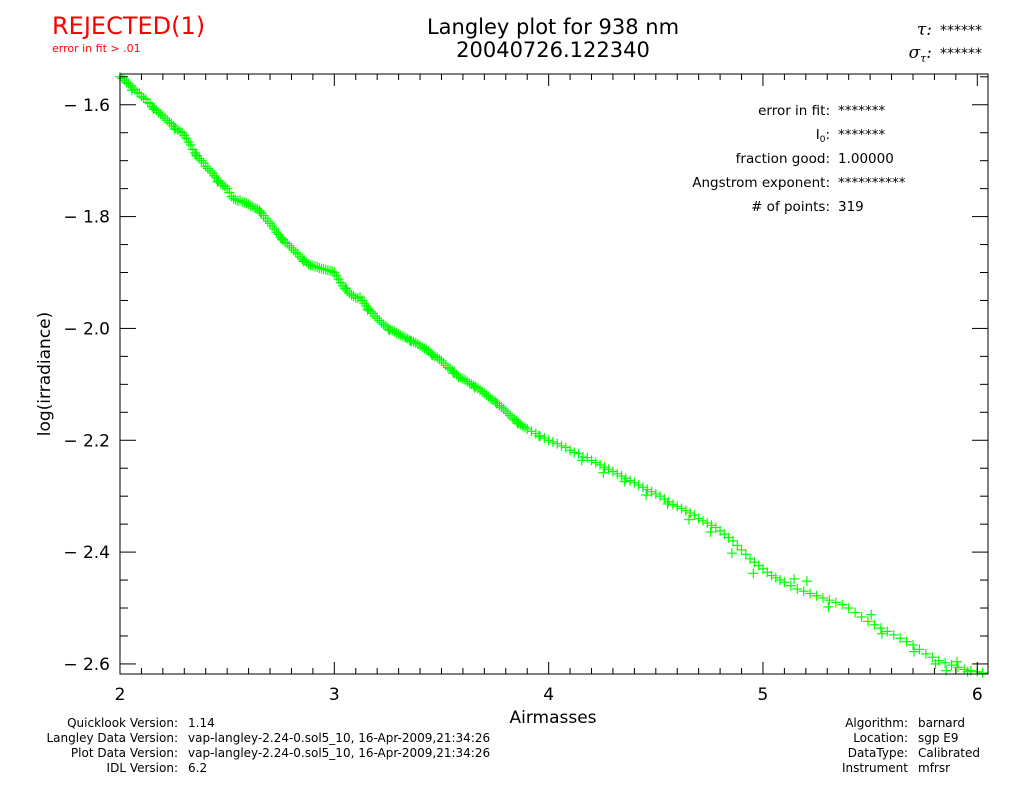 The image size is (1024, 786). What do you see at coordinates (553, 27) in the screenshot?
I see `chart-title: Langley plot for 938 nm` at bounding box center [553, 27].